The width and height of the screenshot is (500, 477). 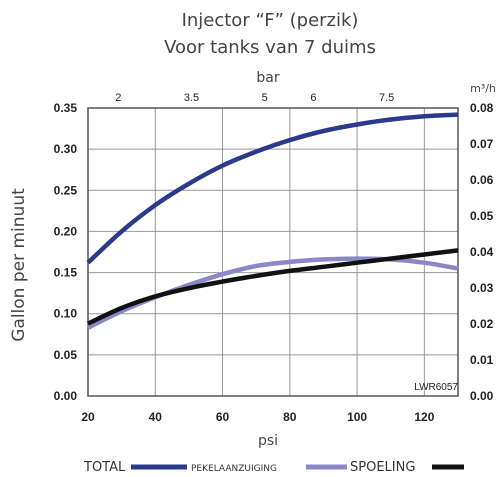 I want to click on chart-title: Injector “F” (perzik), so click(x=270, y=20).